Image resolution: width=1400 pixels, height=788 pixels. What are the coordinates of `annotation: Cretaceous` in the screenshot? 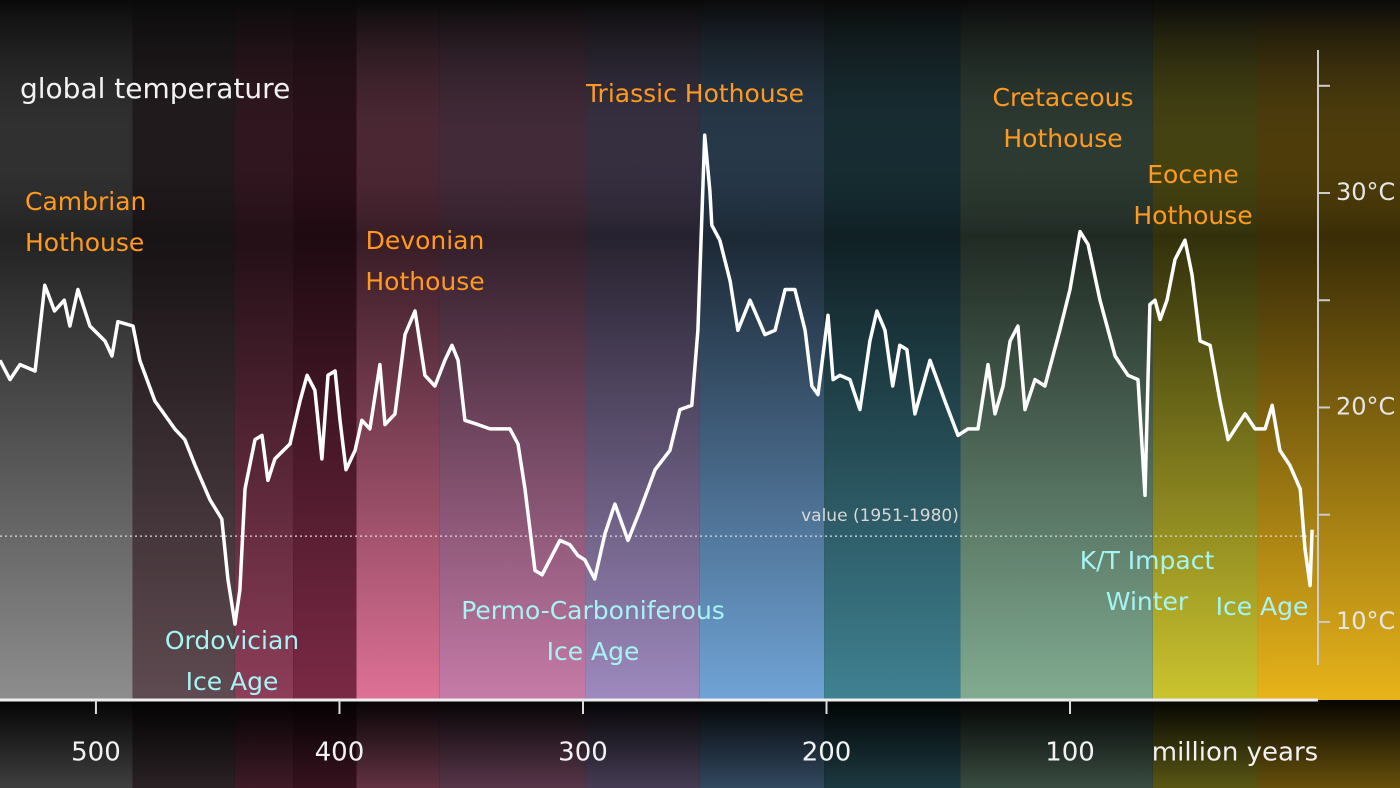 It's located at (1063, 97).